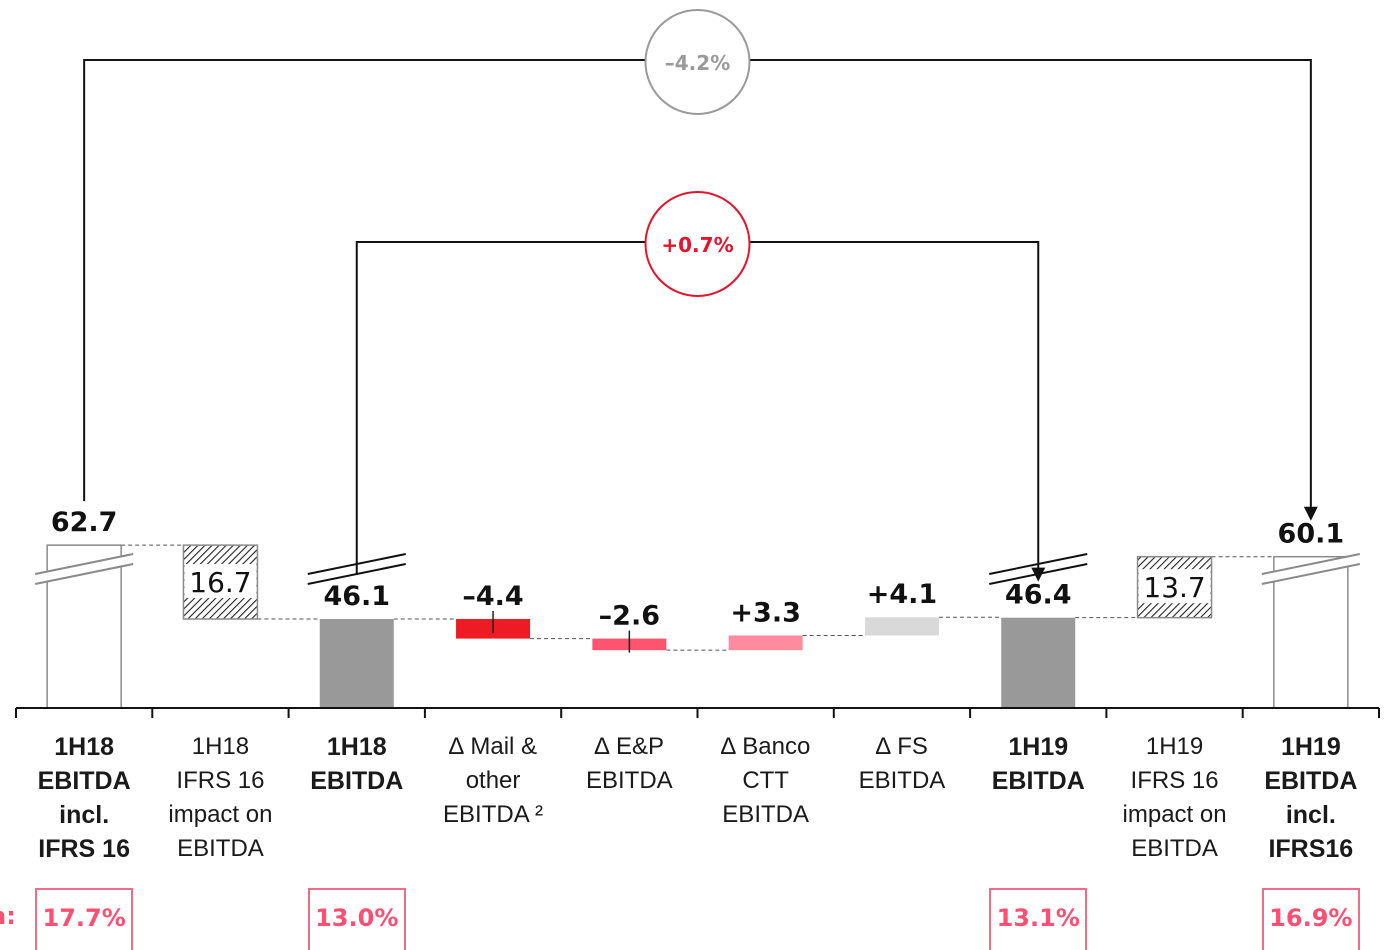  I want to click on category-label-0: 1H18 EBITDA incl. IFRS 16, so click(84, 798).